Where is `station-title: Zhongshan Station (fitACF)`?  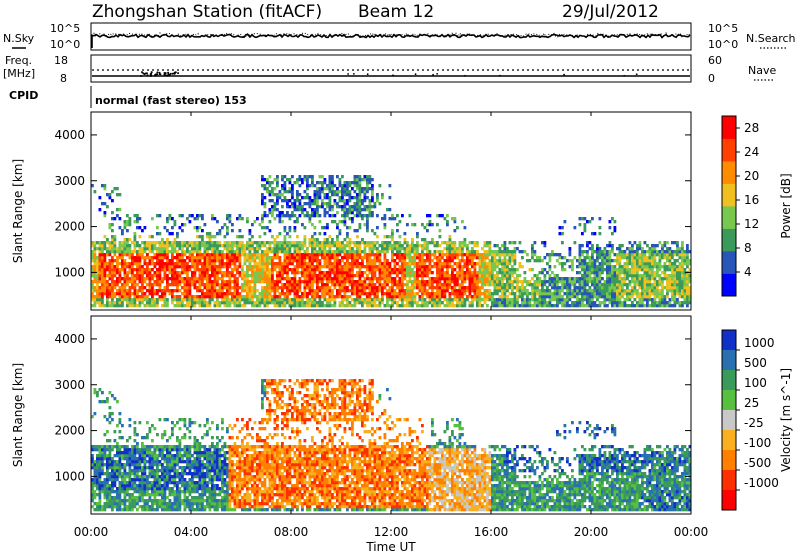 station-title: Zhongshan Station (fitACF) is located at coordinates (207, 12).